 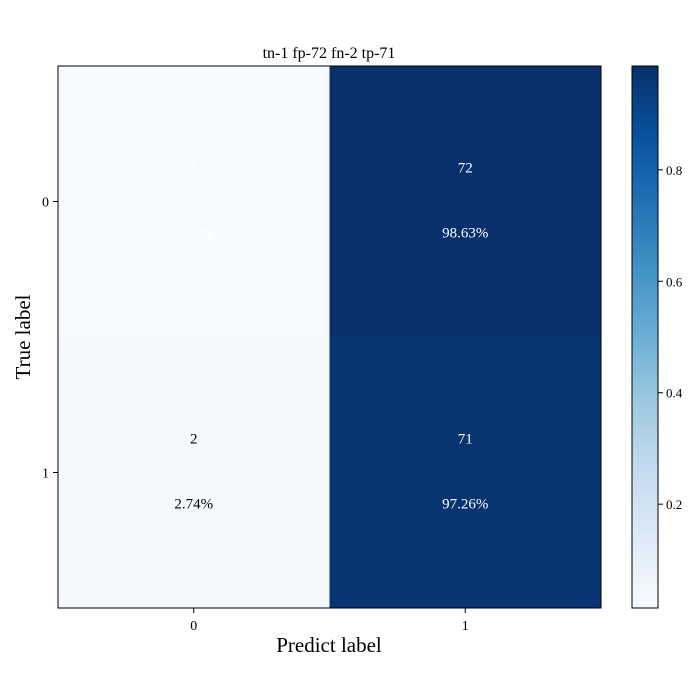 I want to click on colorbar-tick-label: 0.2, so click(x=674, y=504).